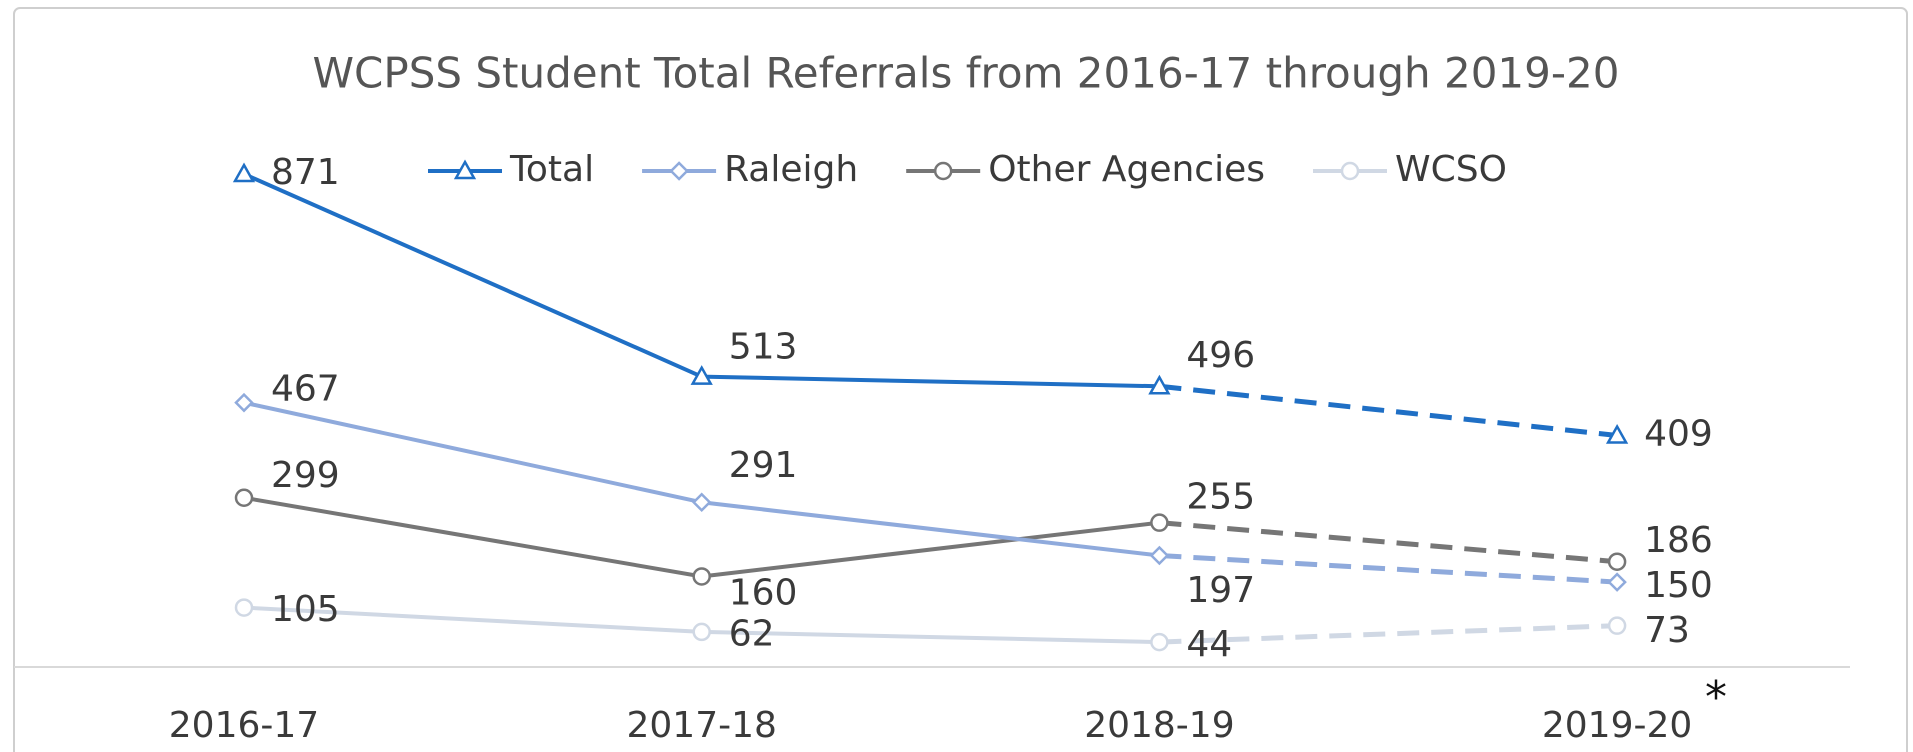 This screenshot has height=752, width=1913. I want to click on data-label: 44, so click(1209, 644).